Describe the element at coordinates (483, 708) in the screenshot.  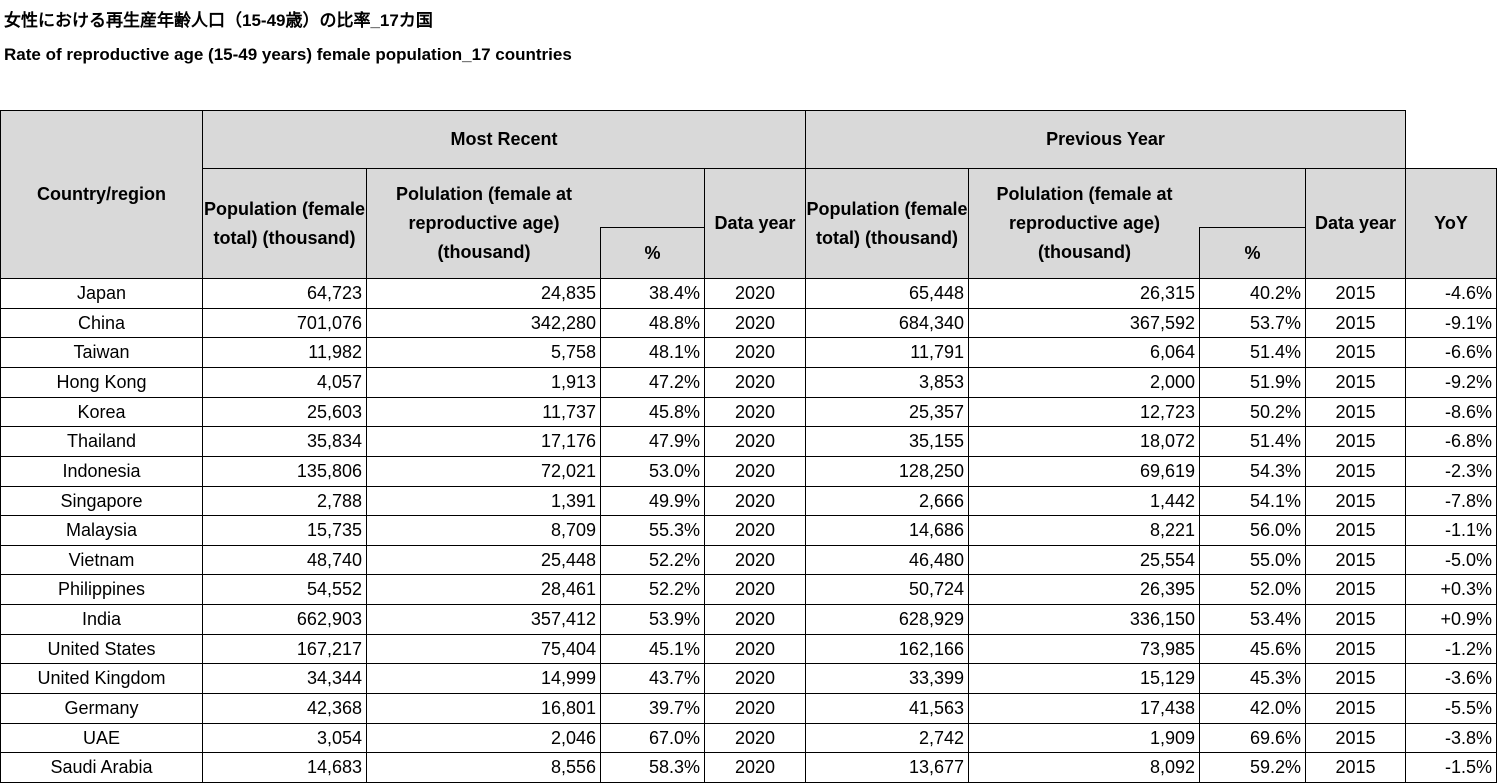
I see `table-cell: 16,801` at that location.